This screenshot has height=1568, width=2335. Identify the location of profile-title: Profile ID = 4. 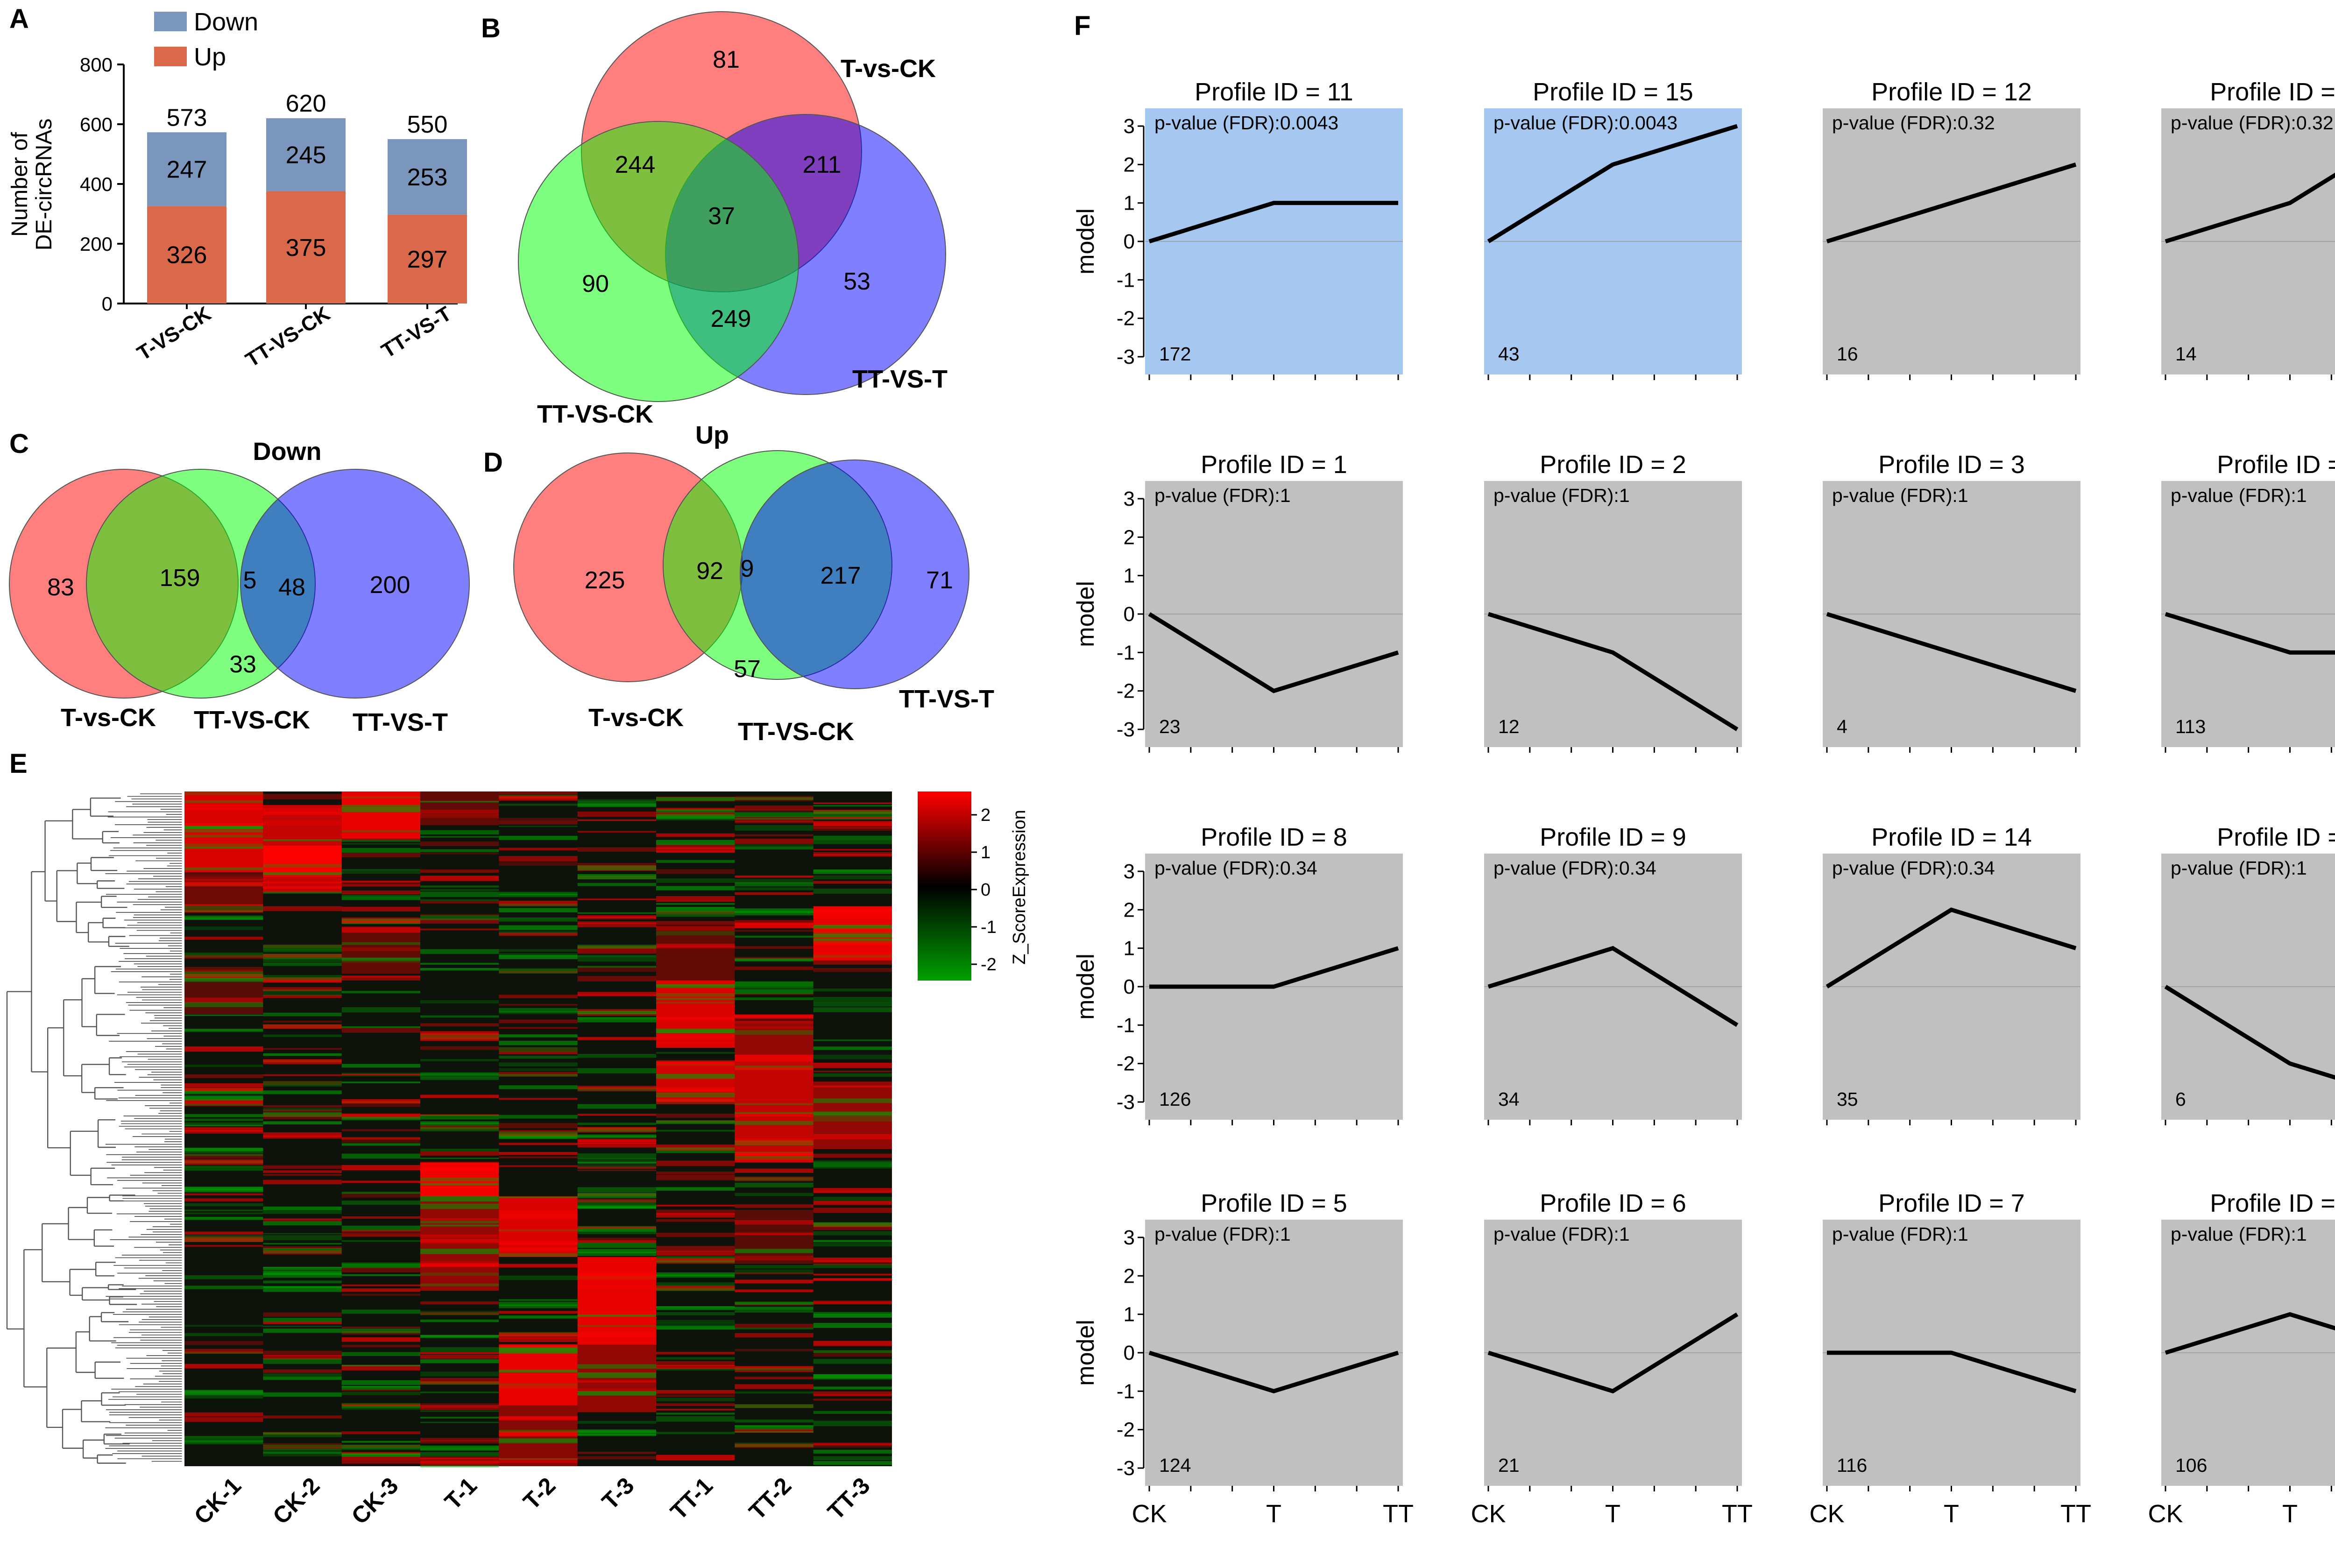
(2276, 465).